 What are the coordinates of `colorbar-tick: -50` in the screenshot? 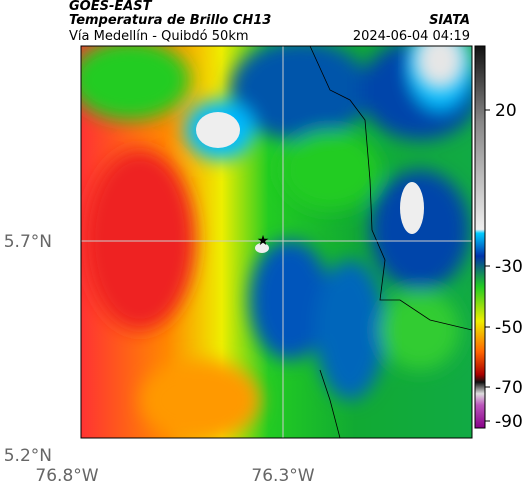 It's located at (509, 328).